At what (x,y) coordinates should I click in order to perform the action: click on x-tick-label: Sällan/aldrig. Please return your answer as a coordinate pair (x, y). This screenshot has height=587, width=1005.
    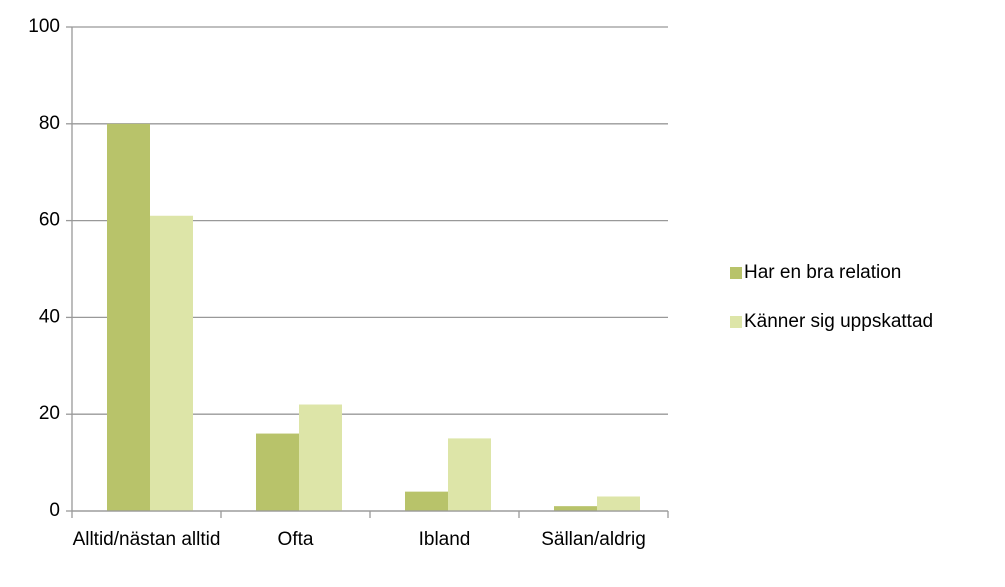
    Looking at the image, I should click on (593, 539).